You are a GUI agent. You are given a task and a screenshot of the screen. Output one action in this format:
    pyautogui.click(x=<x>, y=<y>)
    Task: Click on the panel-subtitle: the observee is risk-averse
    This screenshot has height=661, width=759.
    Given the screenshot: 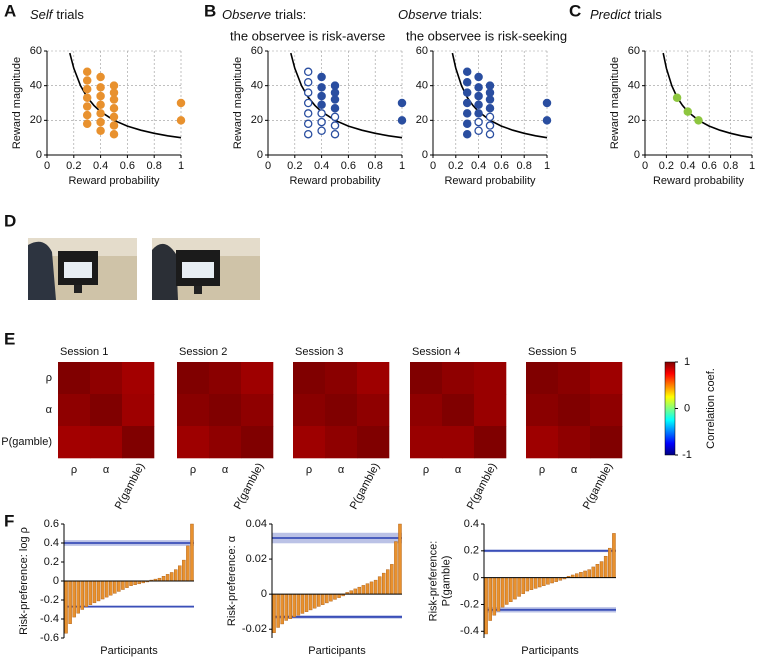 What is the action you would take?
    pyautogui.click(x=307, y=35)
    